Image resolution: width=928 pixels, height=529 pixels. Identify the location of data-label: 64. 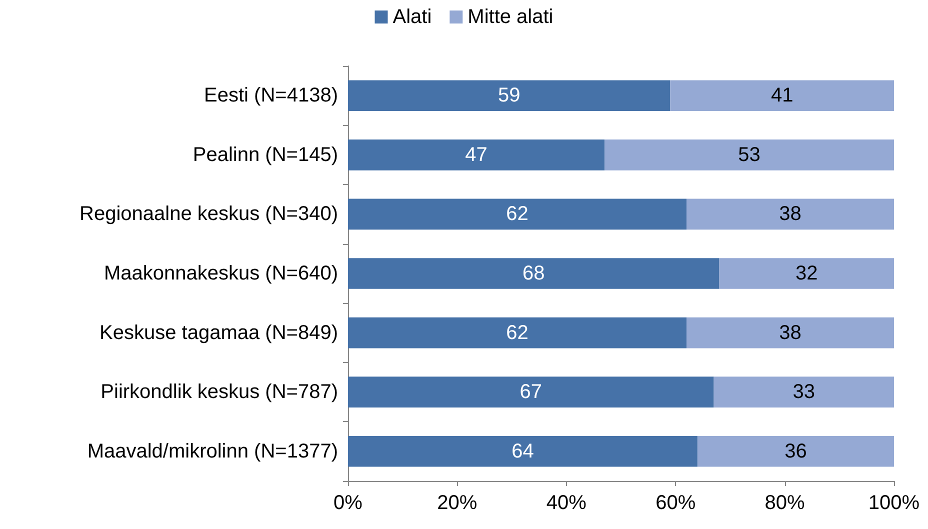
(523, 451).